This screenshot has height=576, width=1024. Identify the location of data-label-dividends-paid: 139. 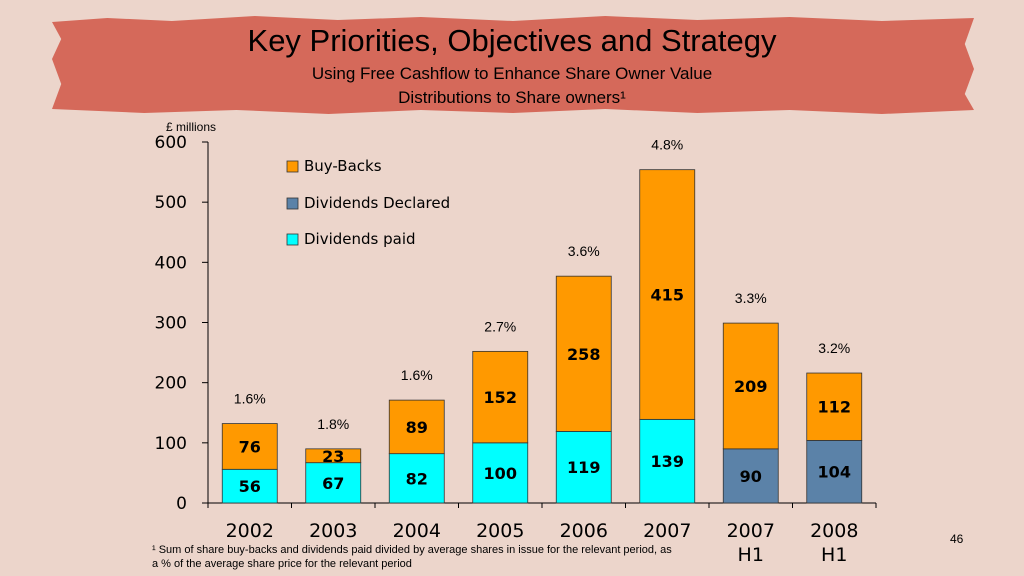
(667, 461).